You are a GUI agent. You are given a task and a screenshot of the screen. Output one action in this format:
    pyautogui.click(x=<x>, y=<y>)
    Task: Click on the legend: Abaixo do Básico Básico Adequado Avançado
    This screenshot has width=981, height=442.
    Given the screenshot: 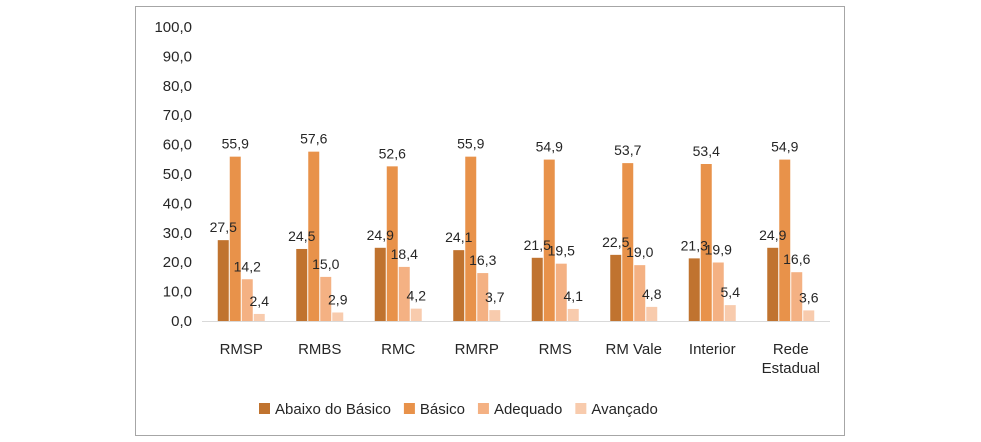 What is the action you would take?
    pyautogui.click(x=458, y=409)
    